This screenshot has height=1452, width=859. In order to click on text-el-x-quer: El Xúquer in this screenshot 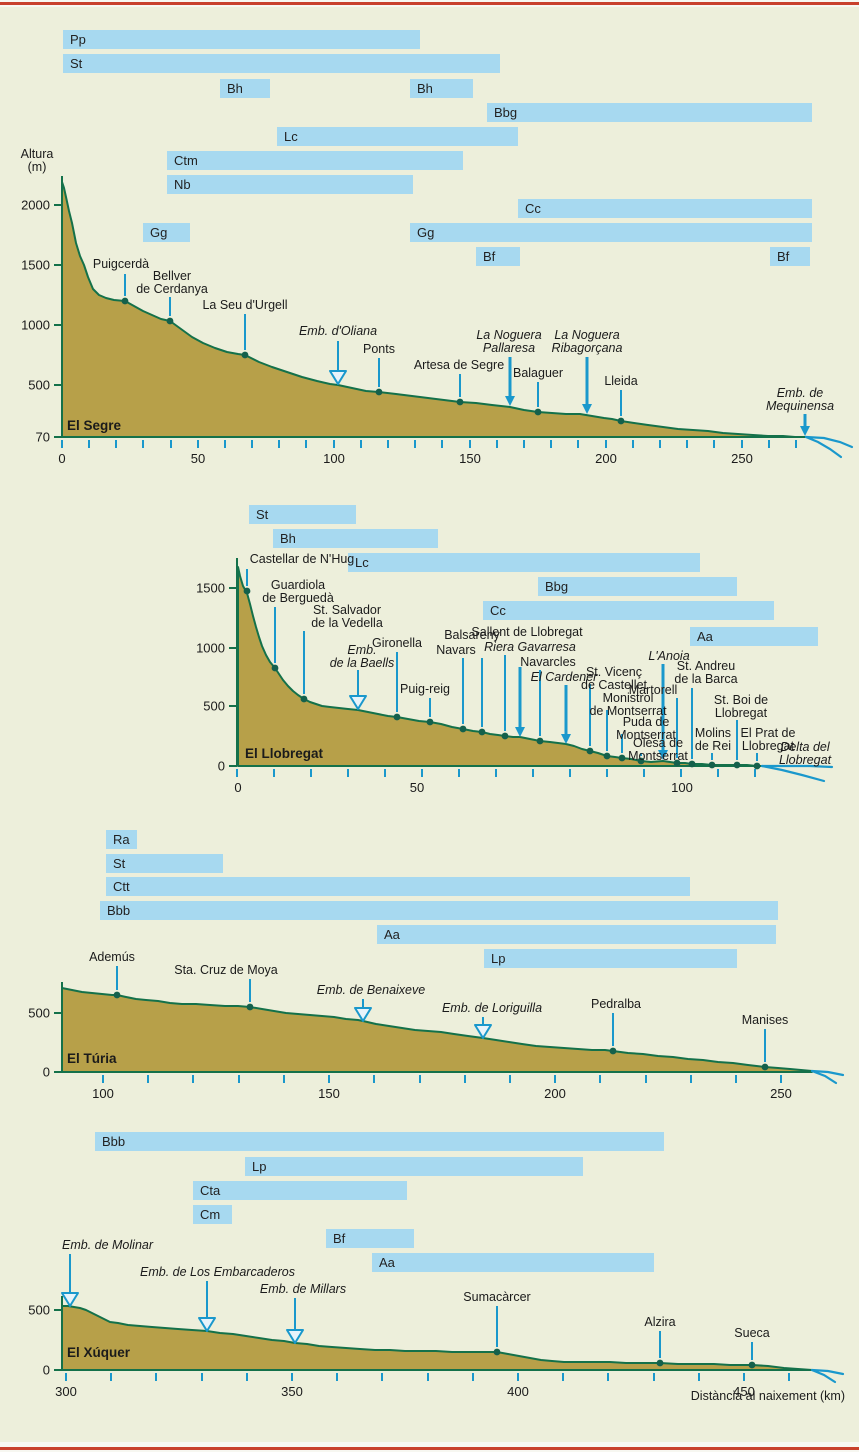, I will do `click(99, 1352)`.